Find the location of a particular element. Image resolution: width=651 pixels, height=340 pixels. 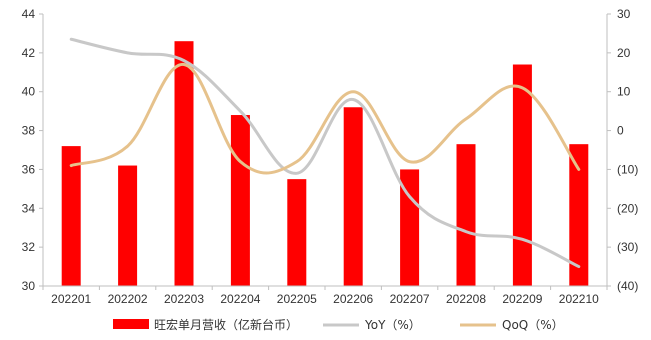

x-tick-label: 202207 is located at coordinates (410, 299).